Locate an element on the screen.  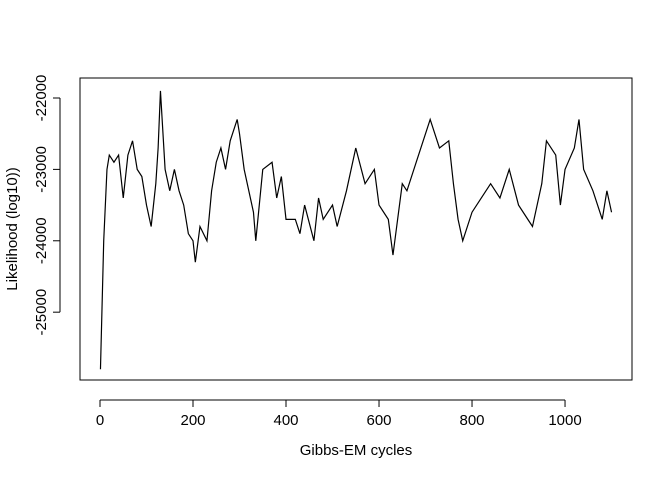
y-tick-label: -24000 is located at coordinates (41, 240).